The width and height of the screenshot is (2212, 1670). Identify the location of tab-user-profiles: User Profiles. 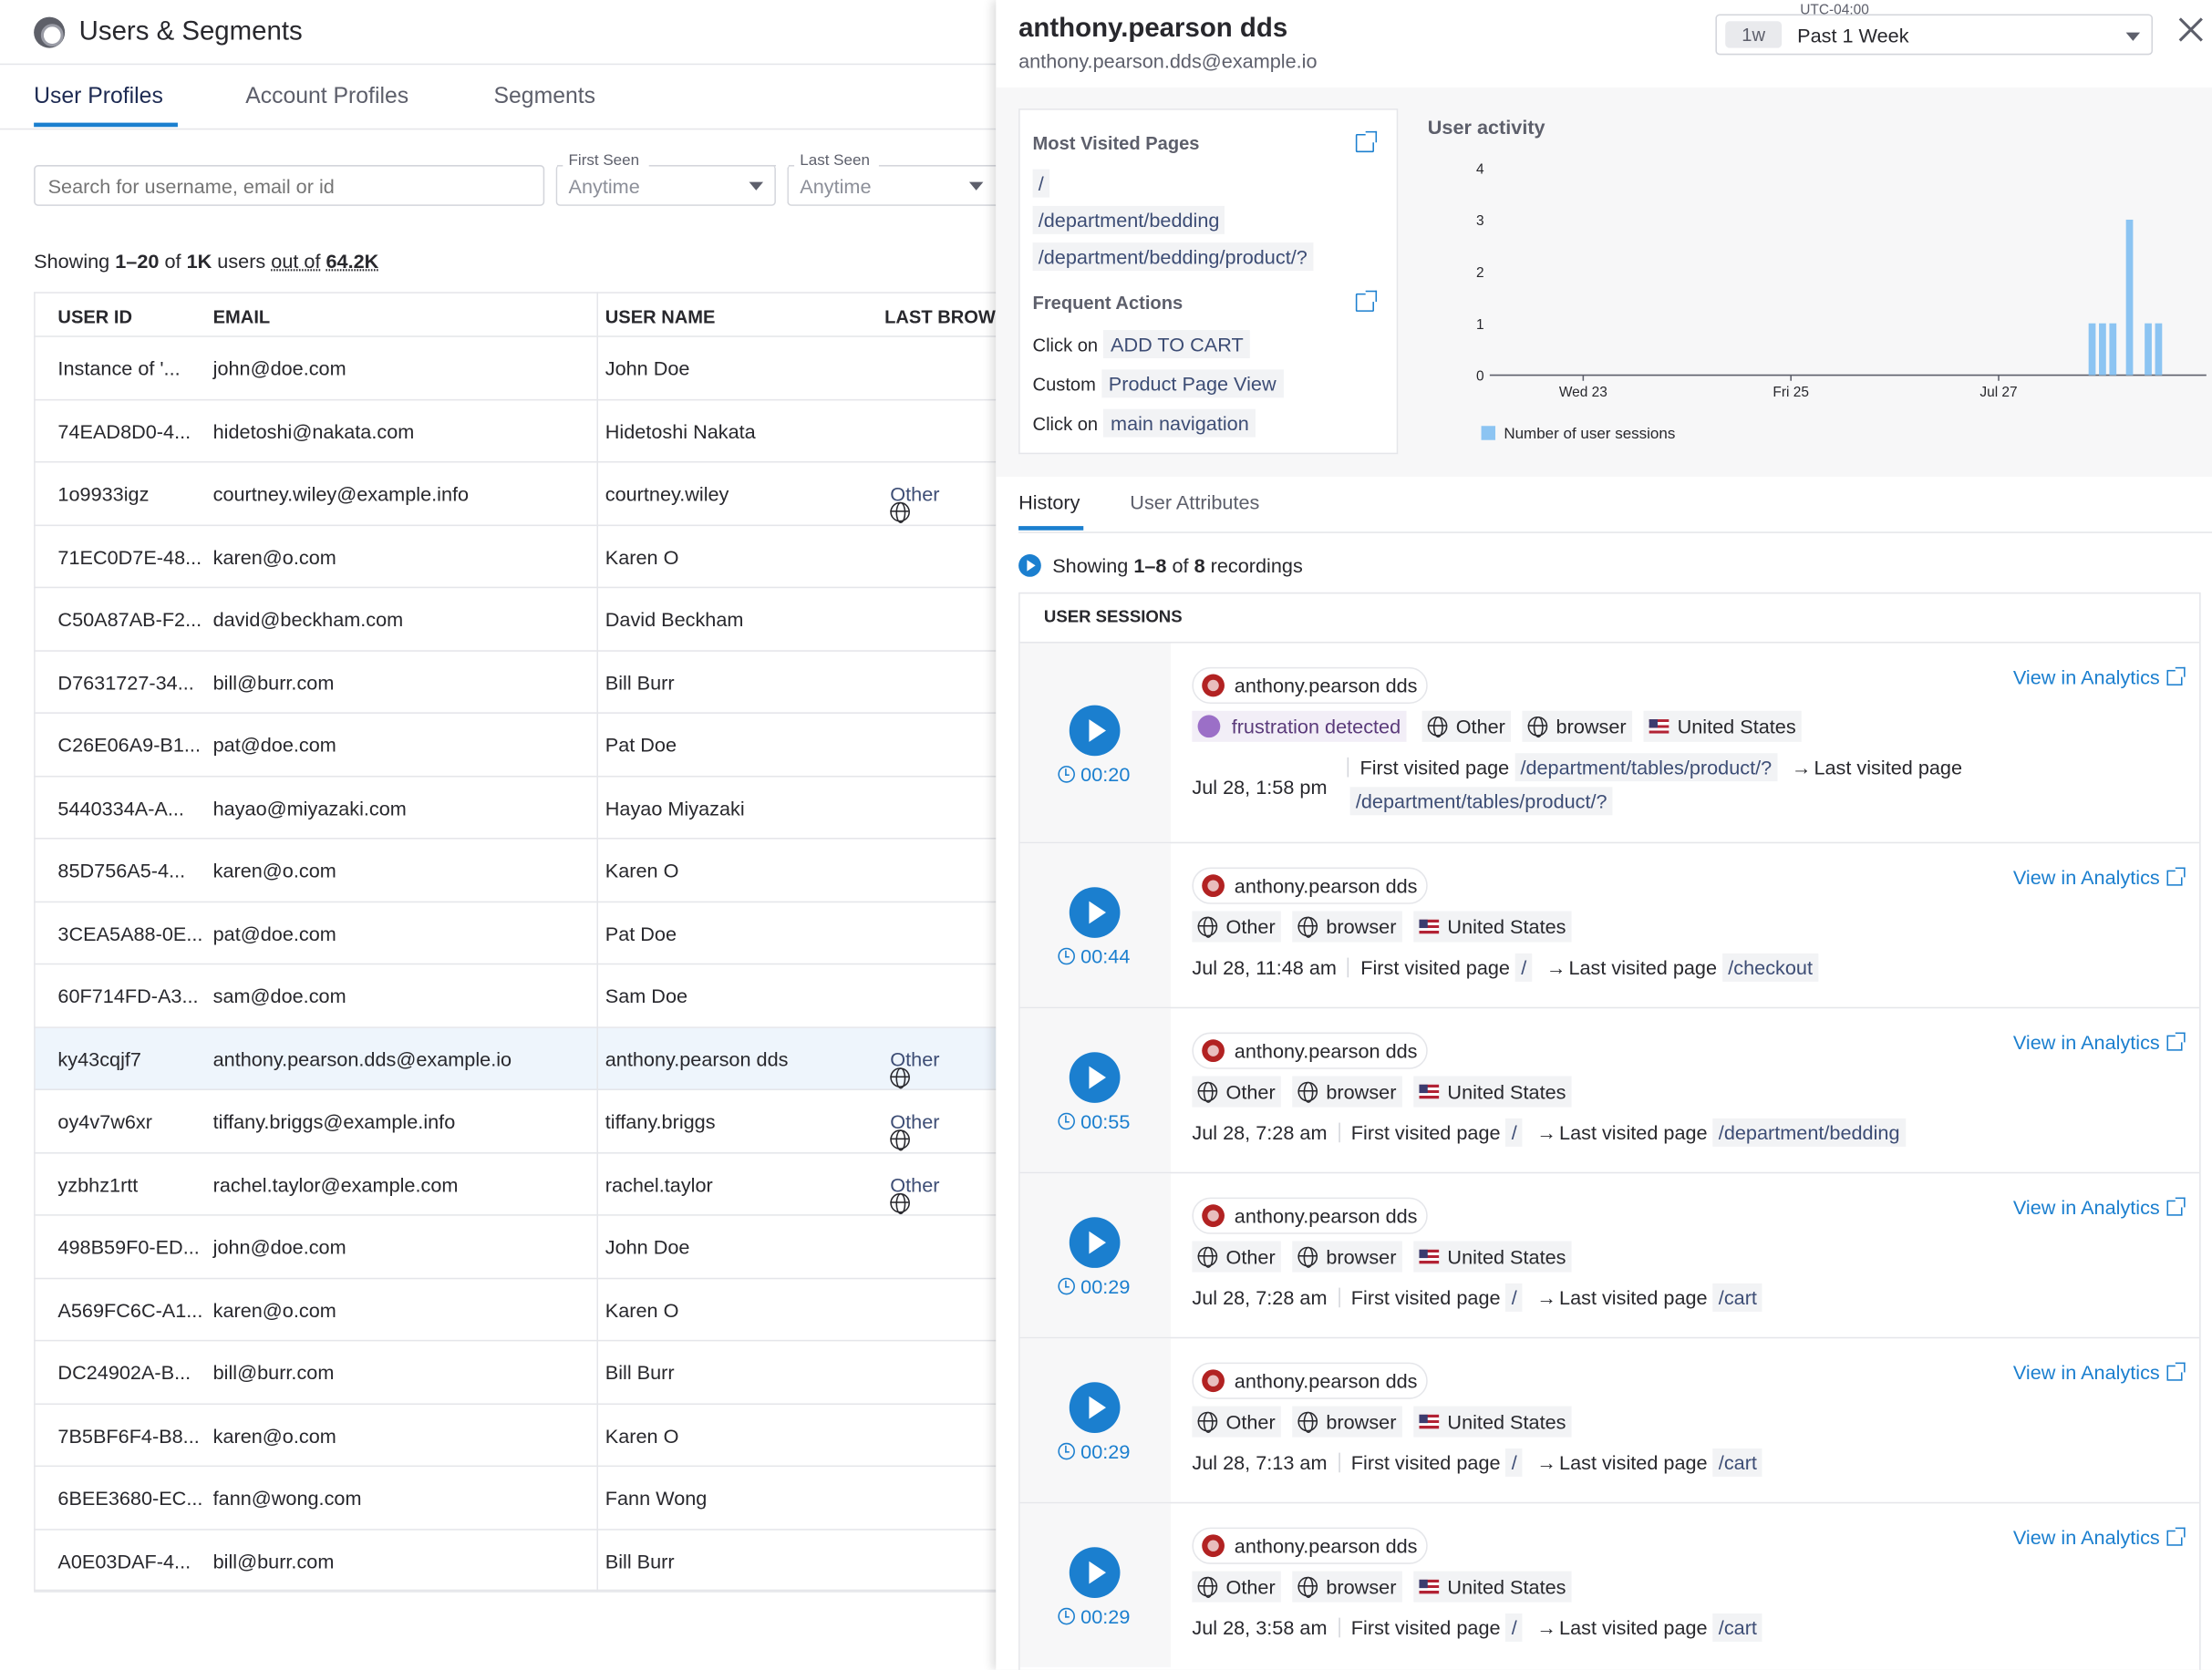
(98, 96).